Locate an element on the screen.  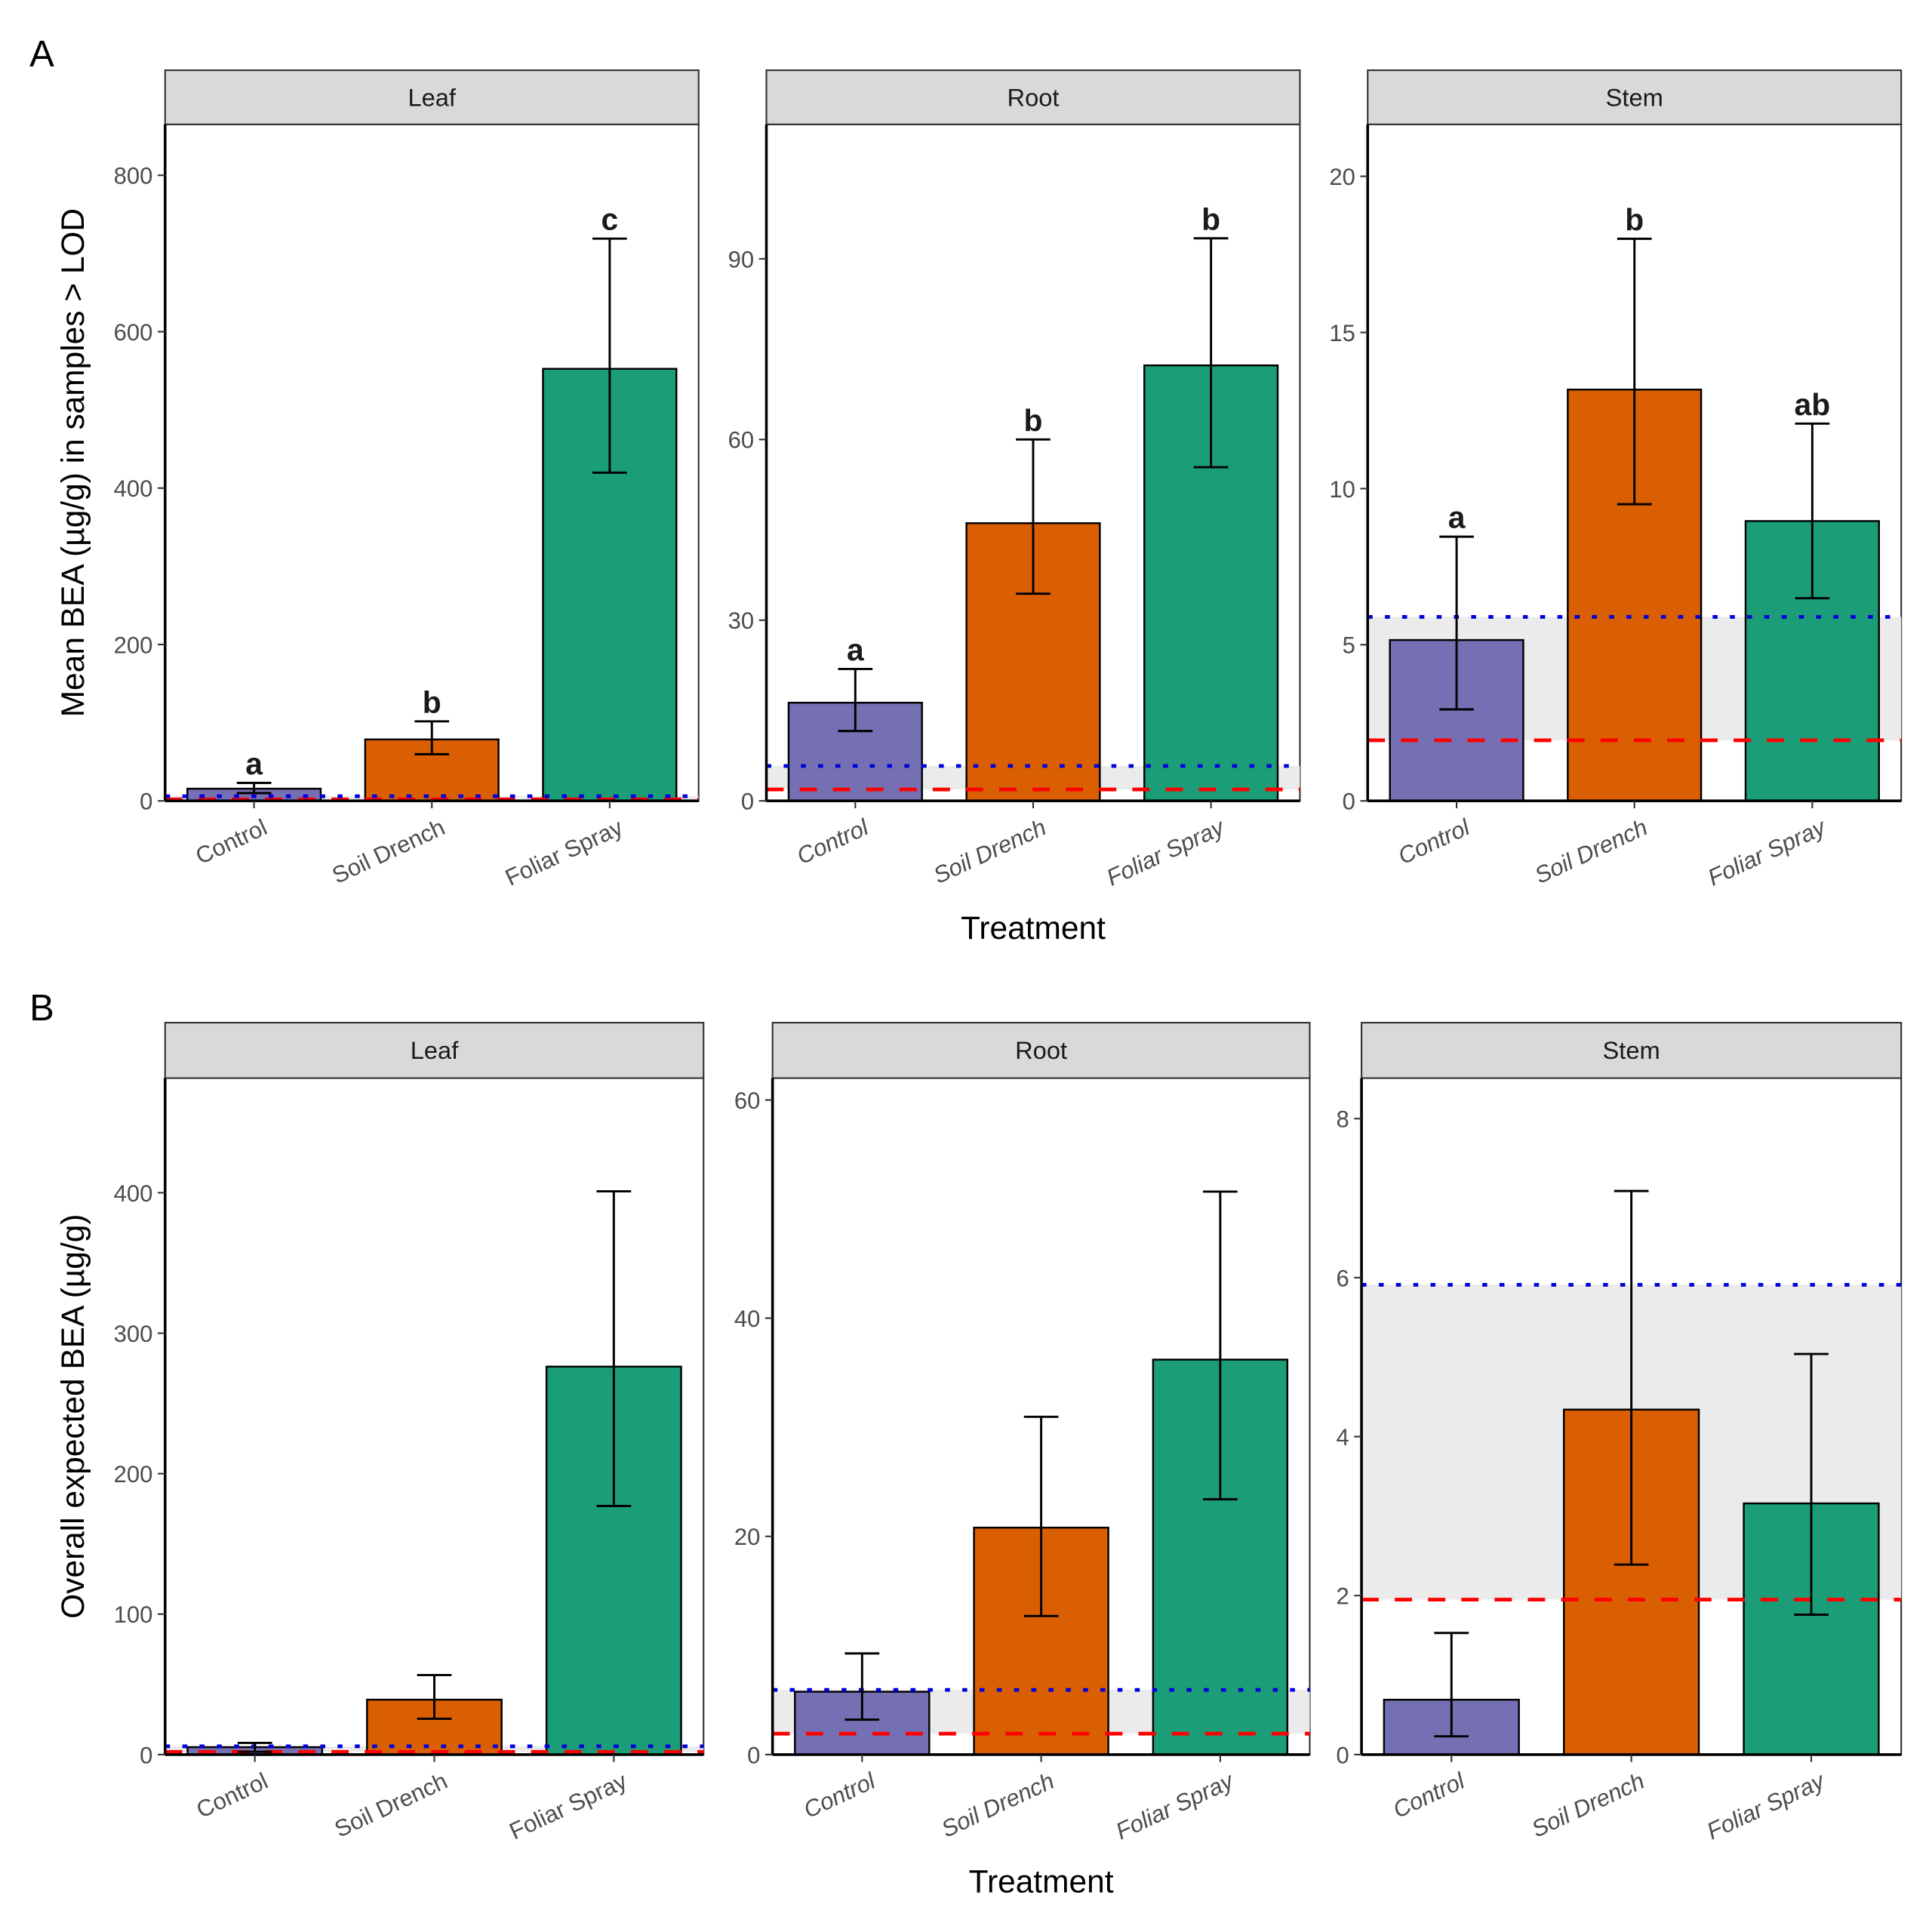
y-tick-label: 30 is located at coordinates (741, 621).